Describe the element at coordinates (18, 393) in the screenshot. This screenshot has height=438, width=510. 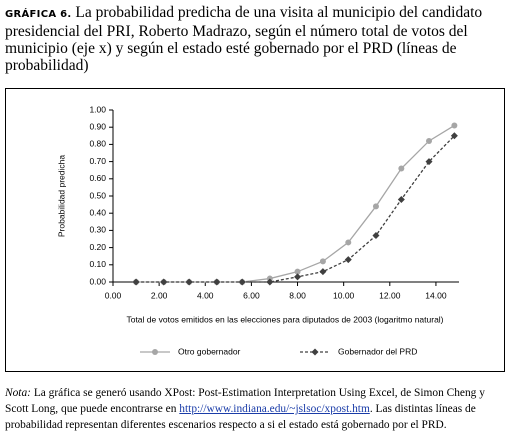
I see `note-label: Nota:` at that location.